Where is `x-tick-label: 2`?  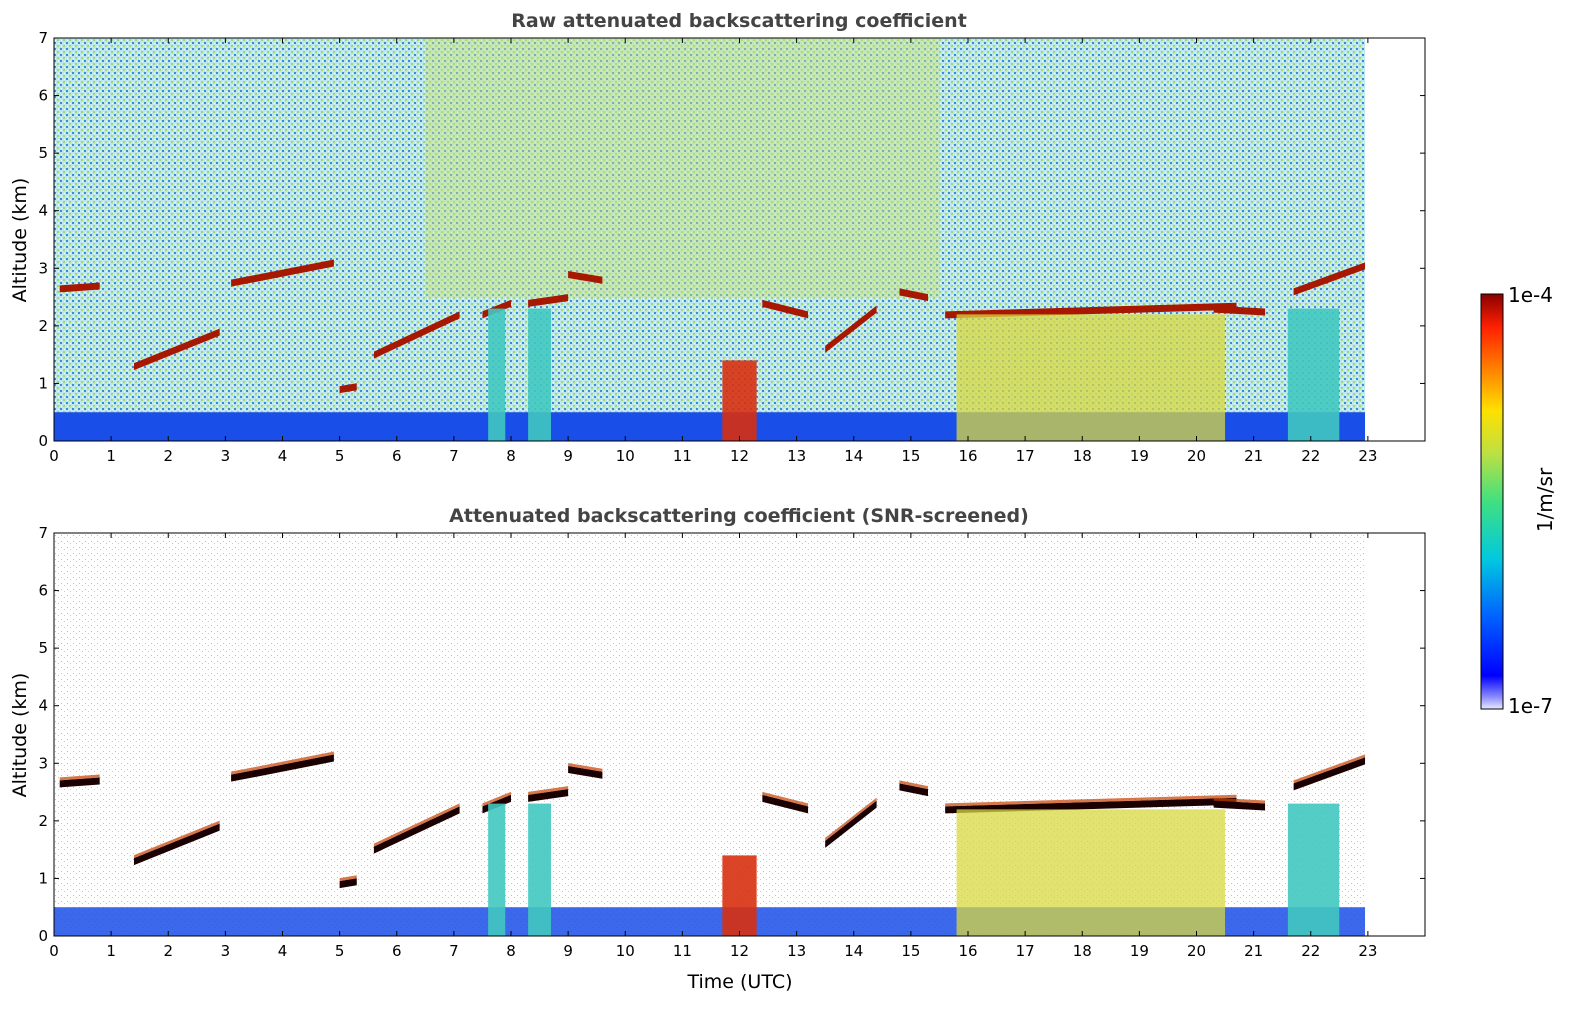 x-tick-label: 2 is located at coordinates (168, 951).